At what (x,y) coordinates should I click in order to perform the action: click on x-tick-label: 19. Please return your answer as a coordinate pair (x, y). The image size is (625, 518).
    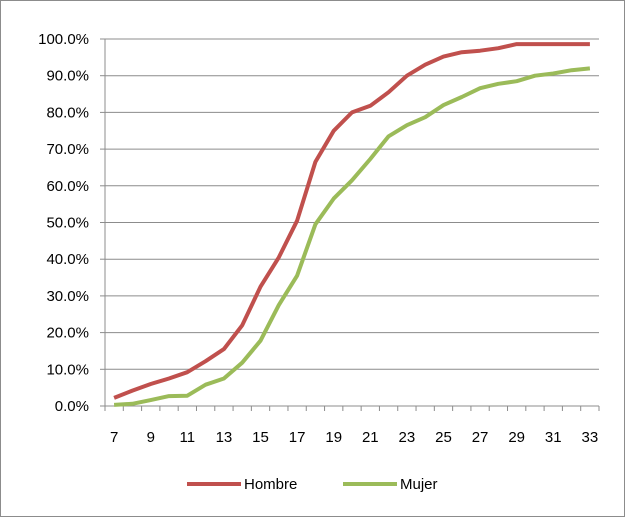
    Looking at the image, I should click on (333, 437).